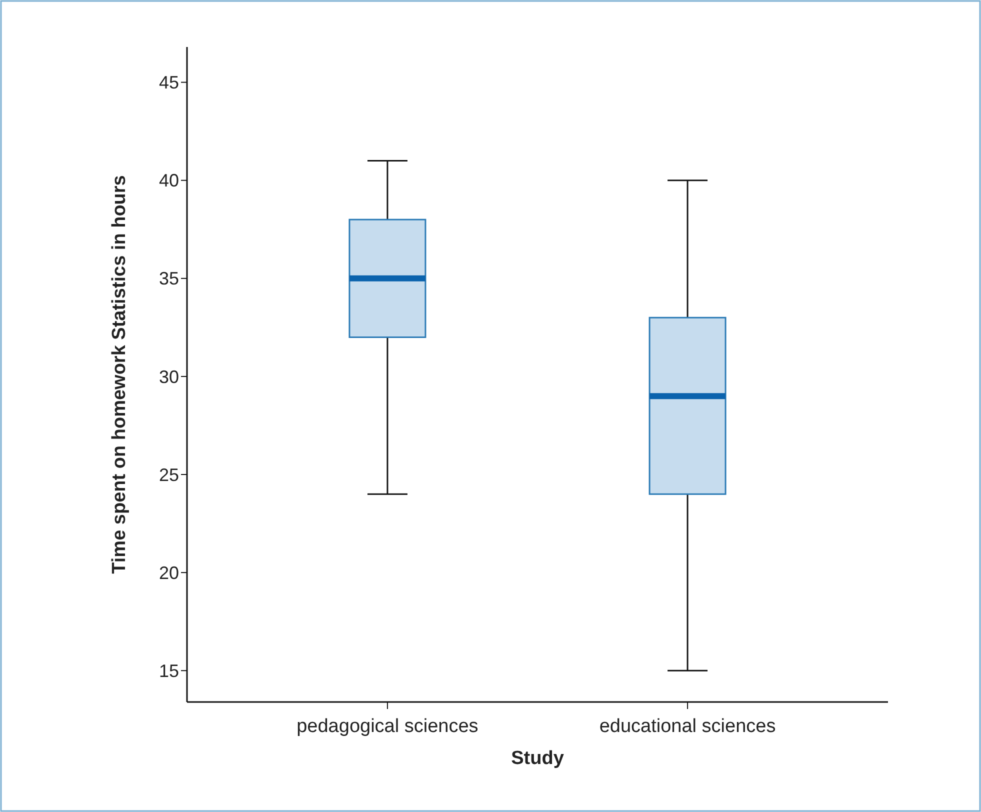 This screenshot has height=812, width=981. What do you see at coordinates (168, 82) in the screenshot?
I see `y-tick-label: 45` at bounding box center [168, 82].